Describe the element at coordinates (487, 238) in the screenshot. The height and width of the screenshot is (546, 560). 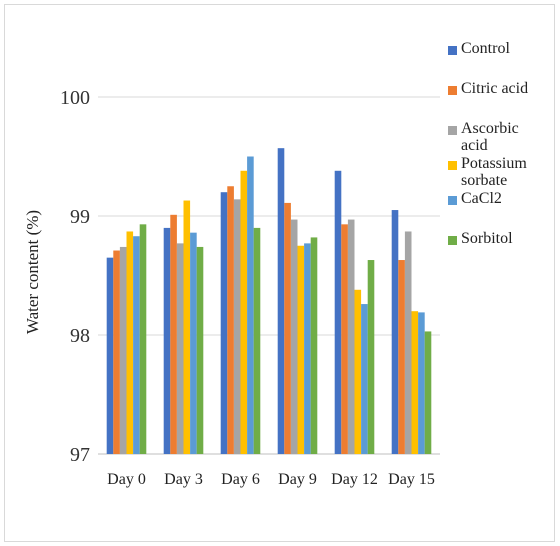
I see `legend-label: Sorbitol` at that location.